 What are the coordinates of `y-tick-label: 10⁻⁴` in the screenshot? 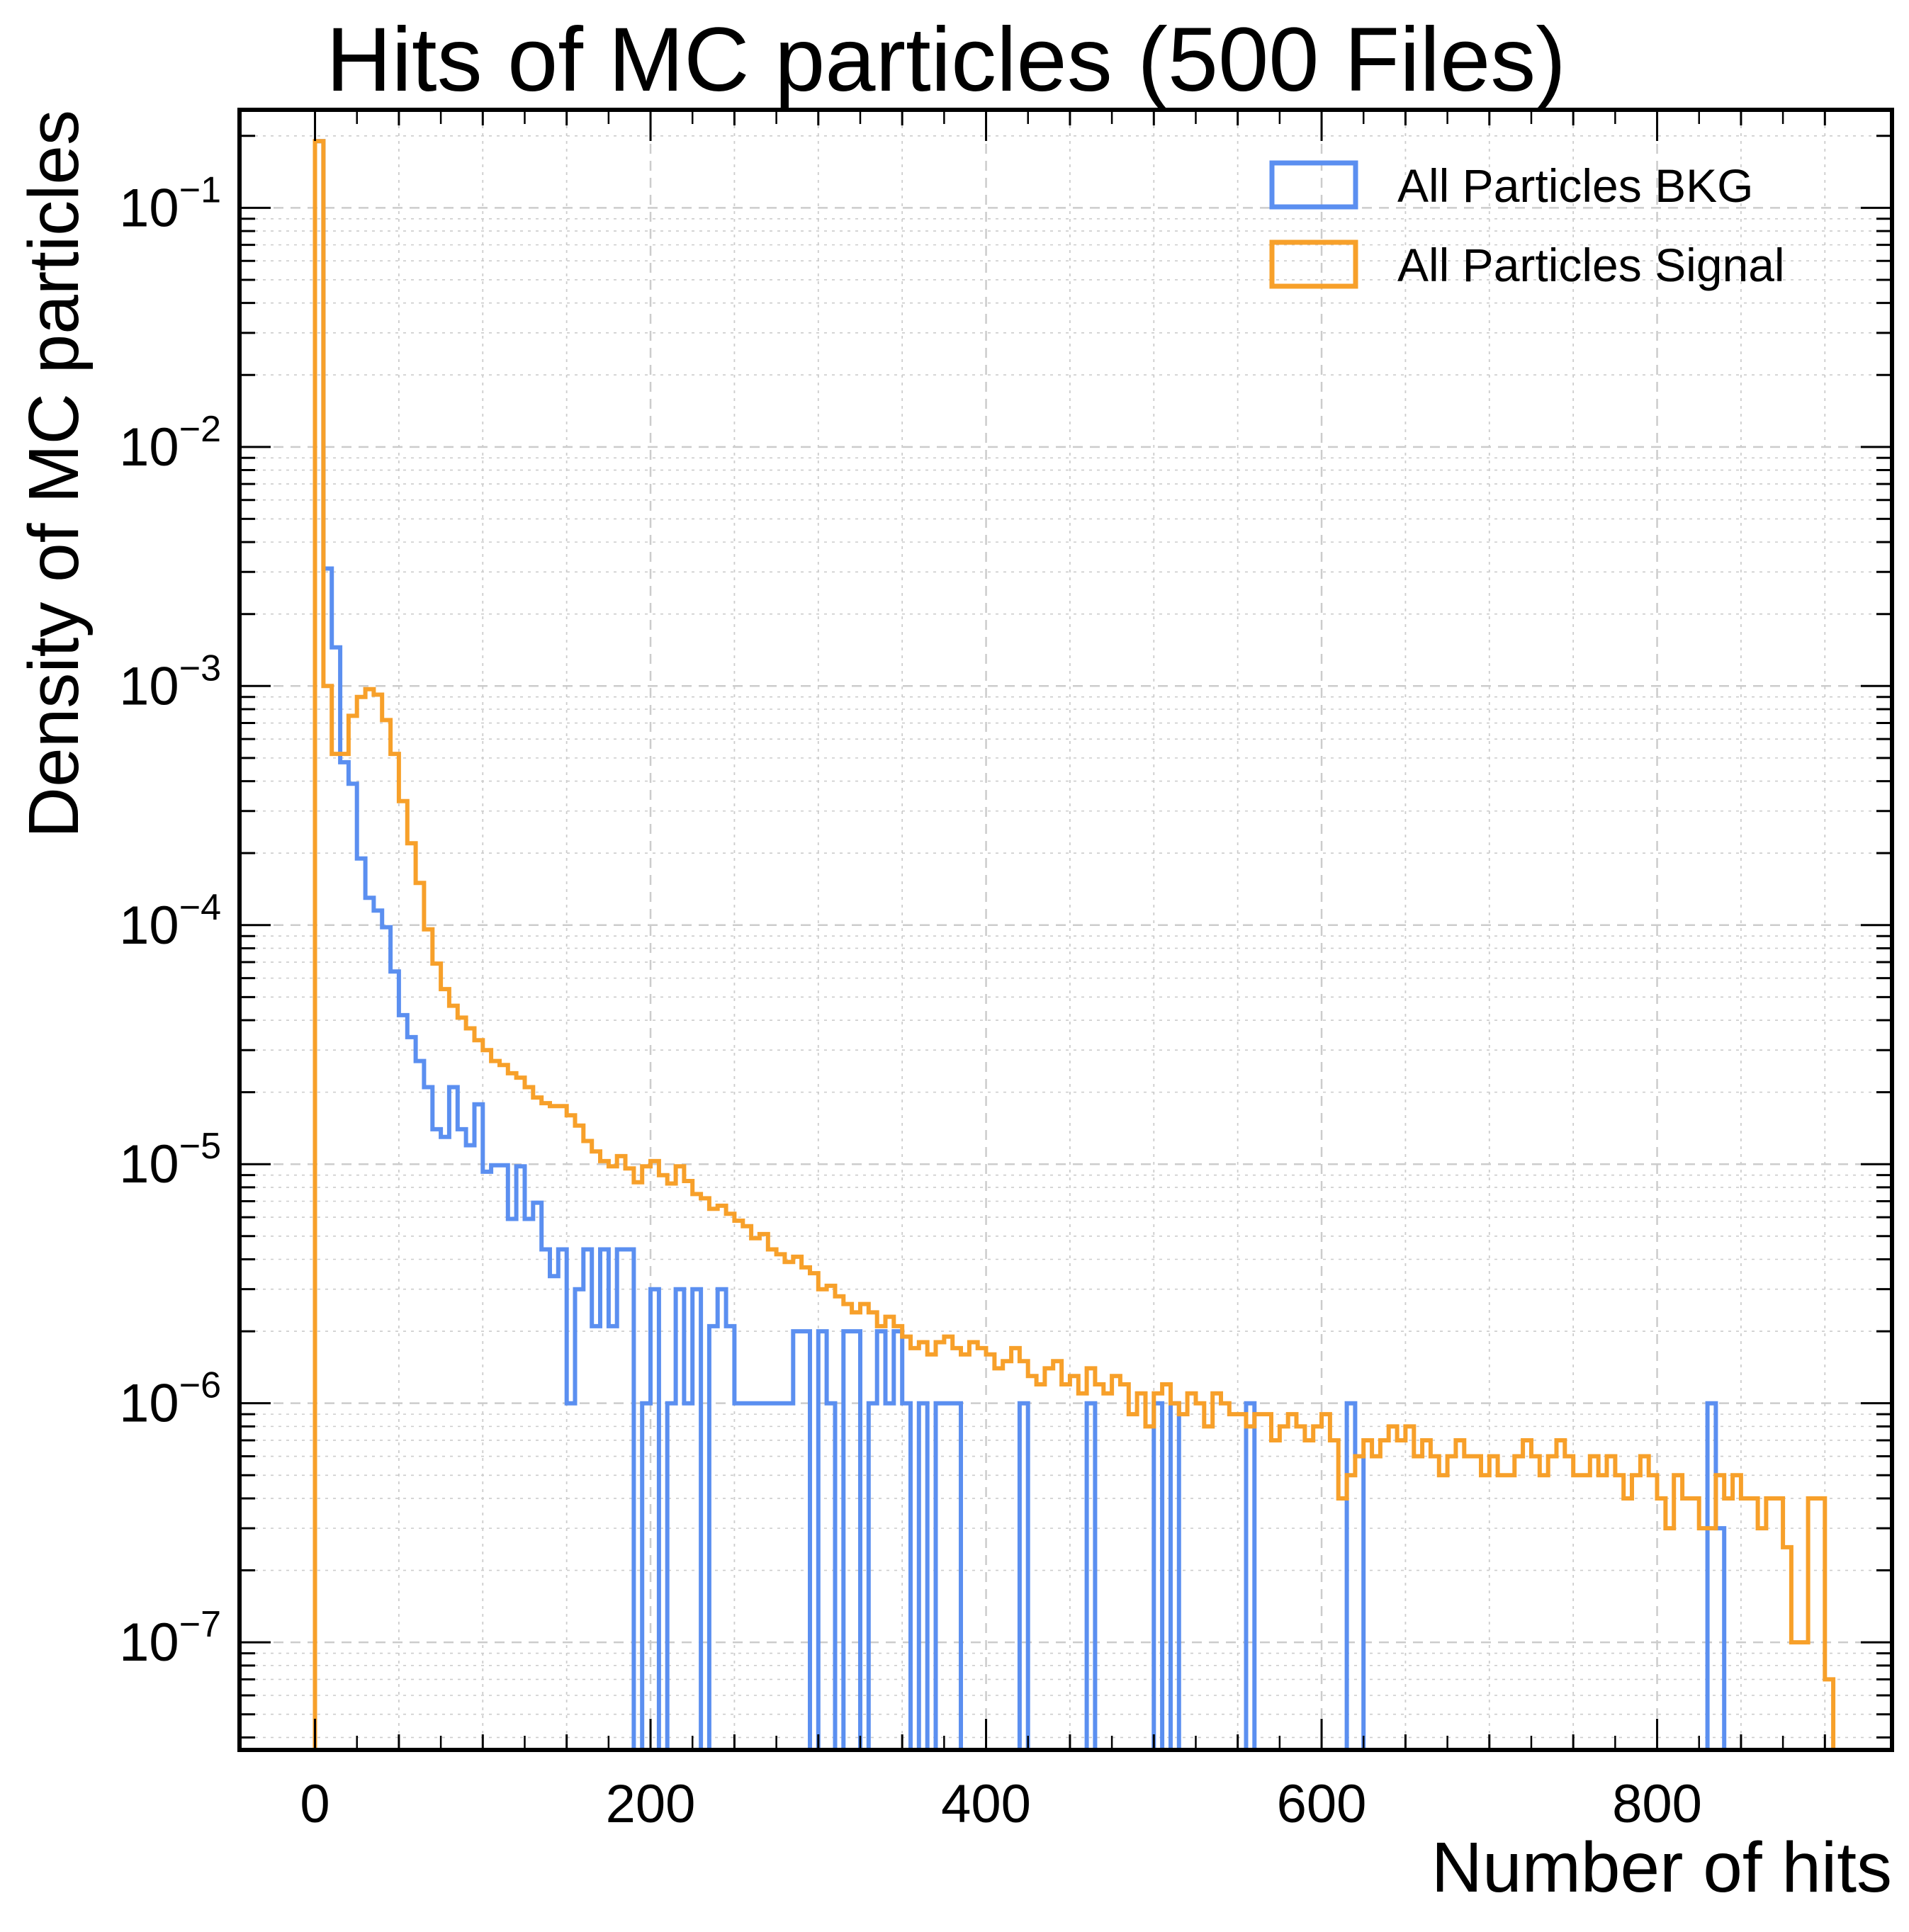 It's located at (170, 921).